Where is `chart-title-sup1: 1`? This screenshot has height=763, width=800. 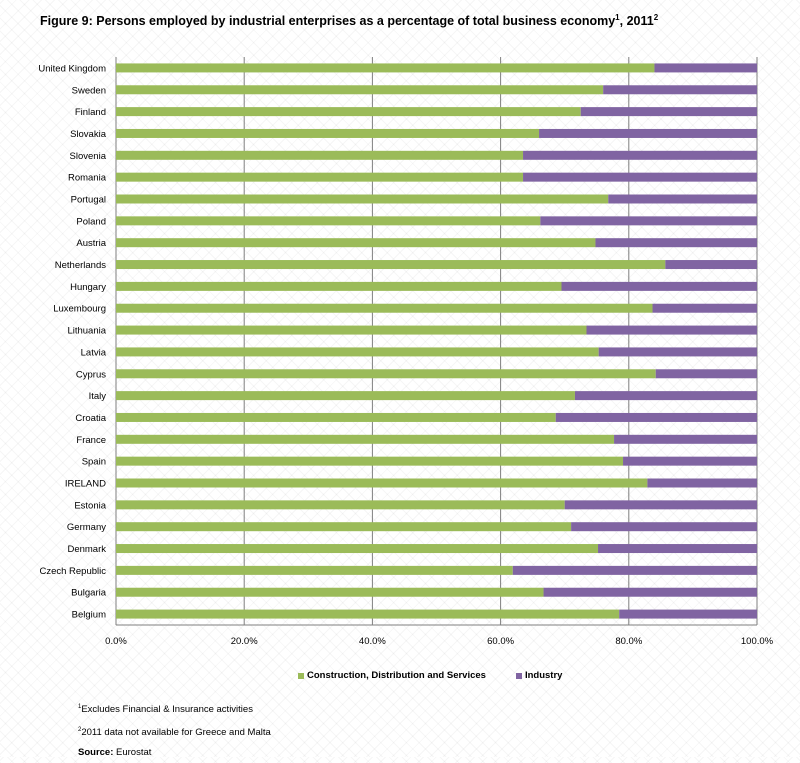
chart-title-sup1: 1 is located at coordinates (617, 17).